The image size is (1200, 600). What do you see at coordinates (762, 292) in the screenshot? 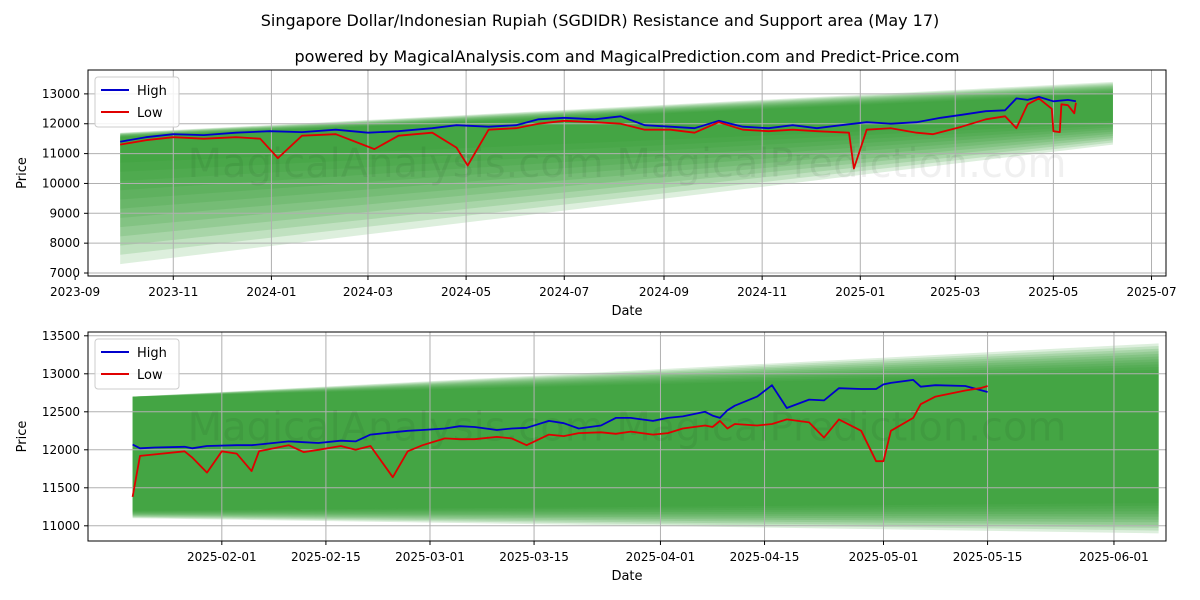
I see `x-tick-label: 2024-11` at bounding box center [762, 292].